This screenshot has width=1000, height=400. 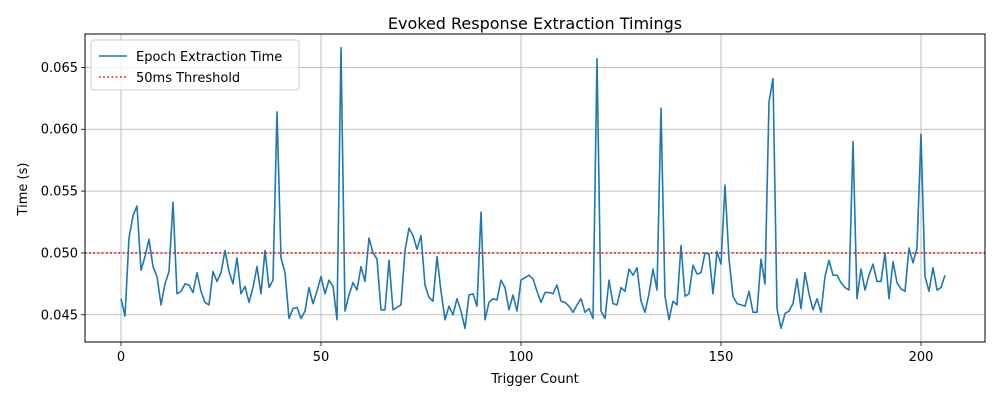 I want to click on x-tick-label: 0, so click(x=121, y=357).